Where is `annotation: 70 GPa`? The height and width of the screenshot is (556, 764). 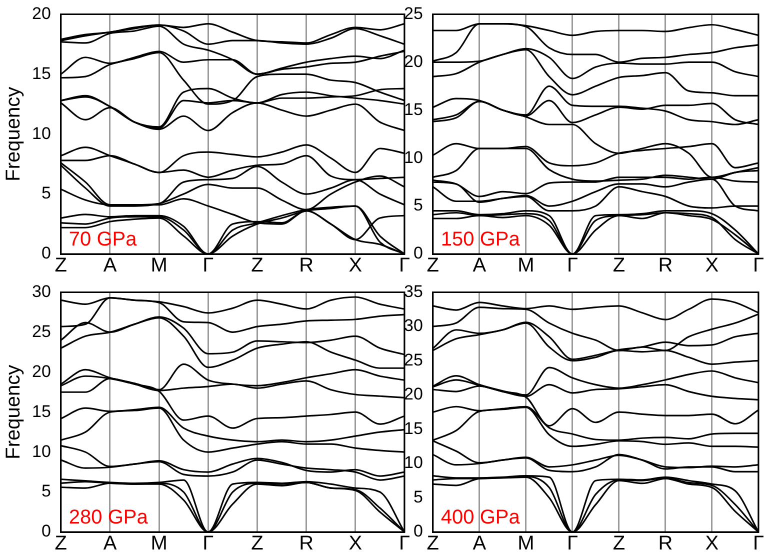
annotation: 70 GPa is located at coordinates (103, 239).